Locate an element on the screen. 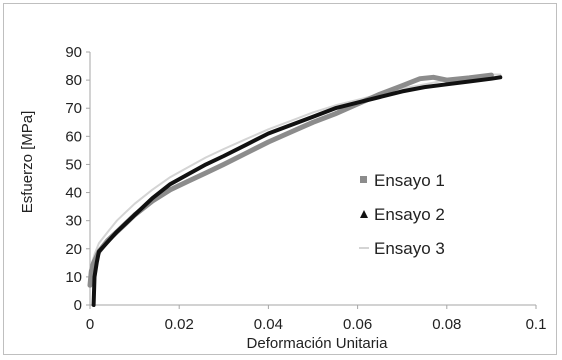  y-axis-title: Esfuerzo [MPa] is located at coordinates (27, 162).